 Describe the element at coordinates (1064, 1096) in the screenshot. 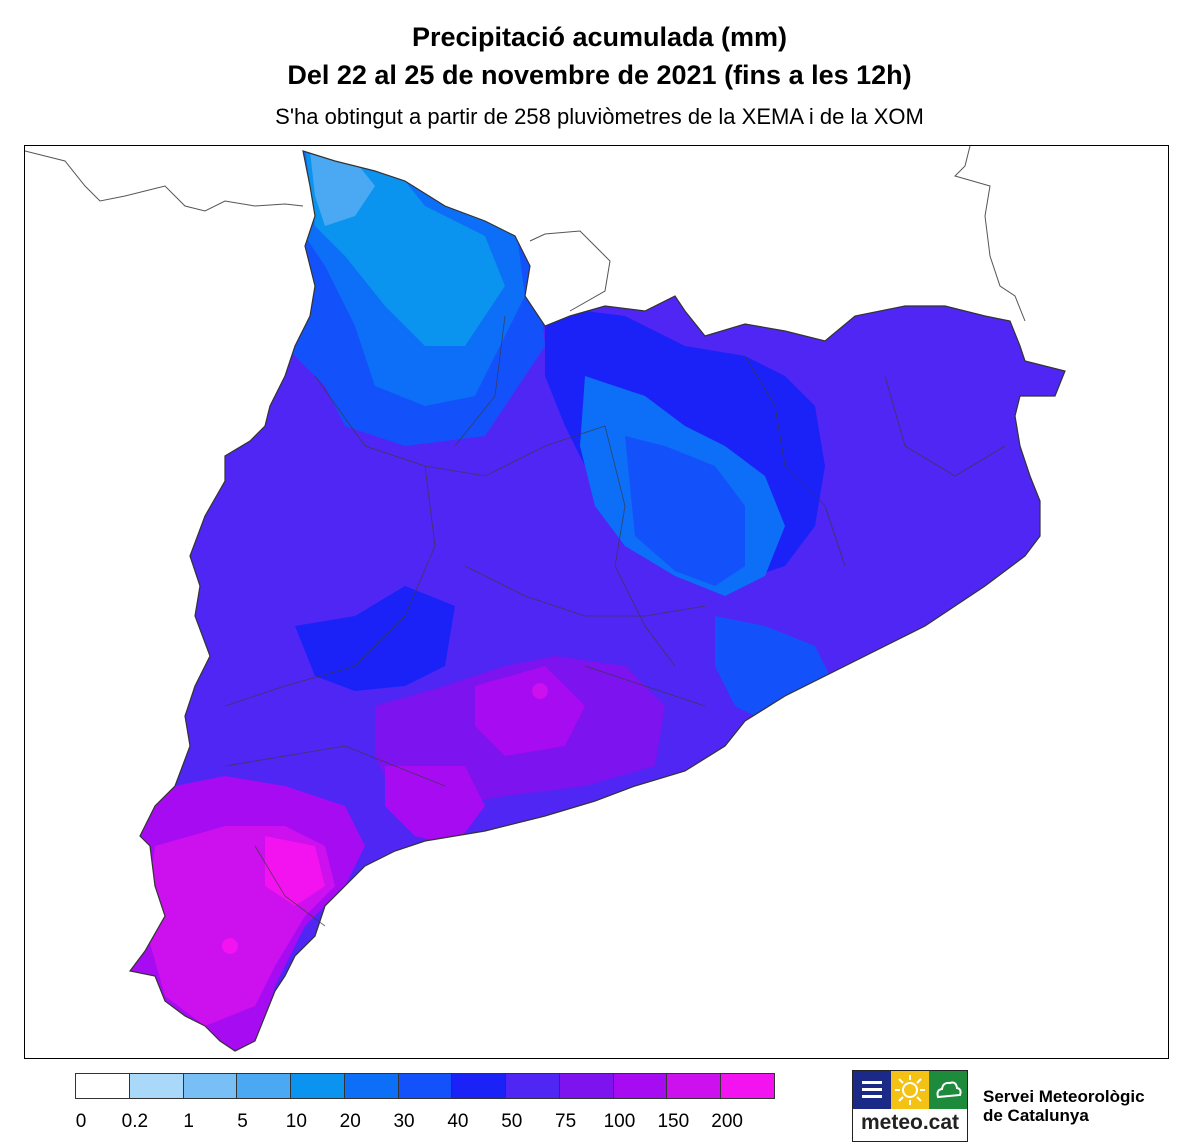

I see `organization-name-line1: Servei Meteorològic` at that location.